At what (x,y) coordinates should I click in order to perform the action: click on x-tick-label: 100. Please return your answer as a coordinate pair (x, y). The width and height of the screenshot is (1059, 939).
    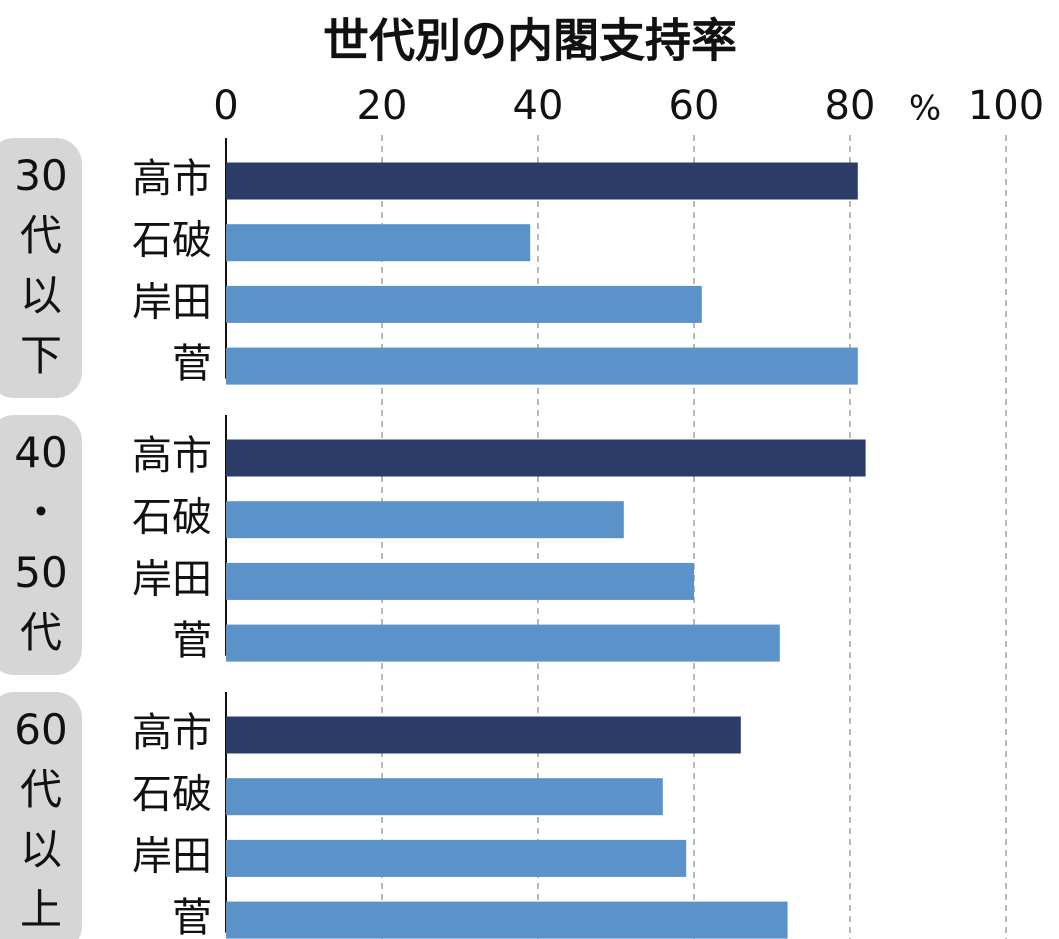
    Looking at the image, I should click on (1006, 106).